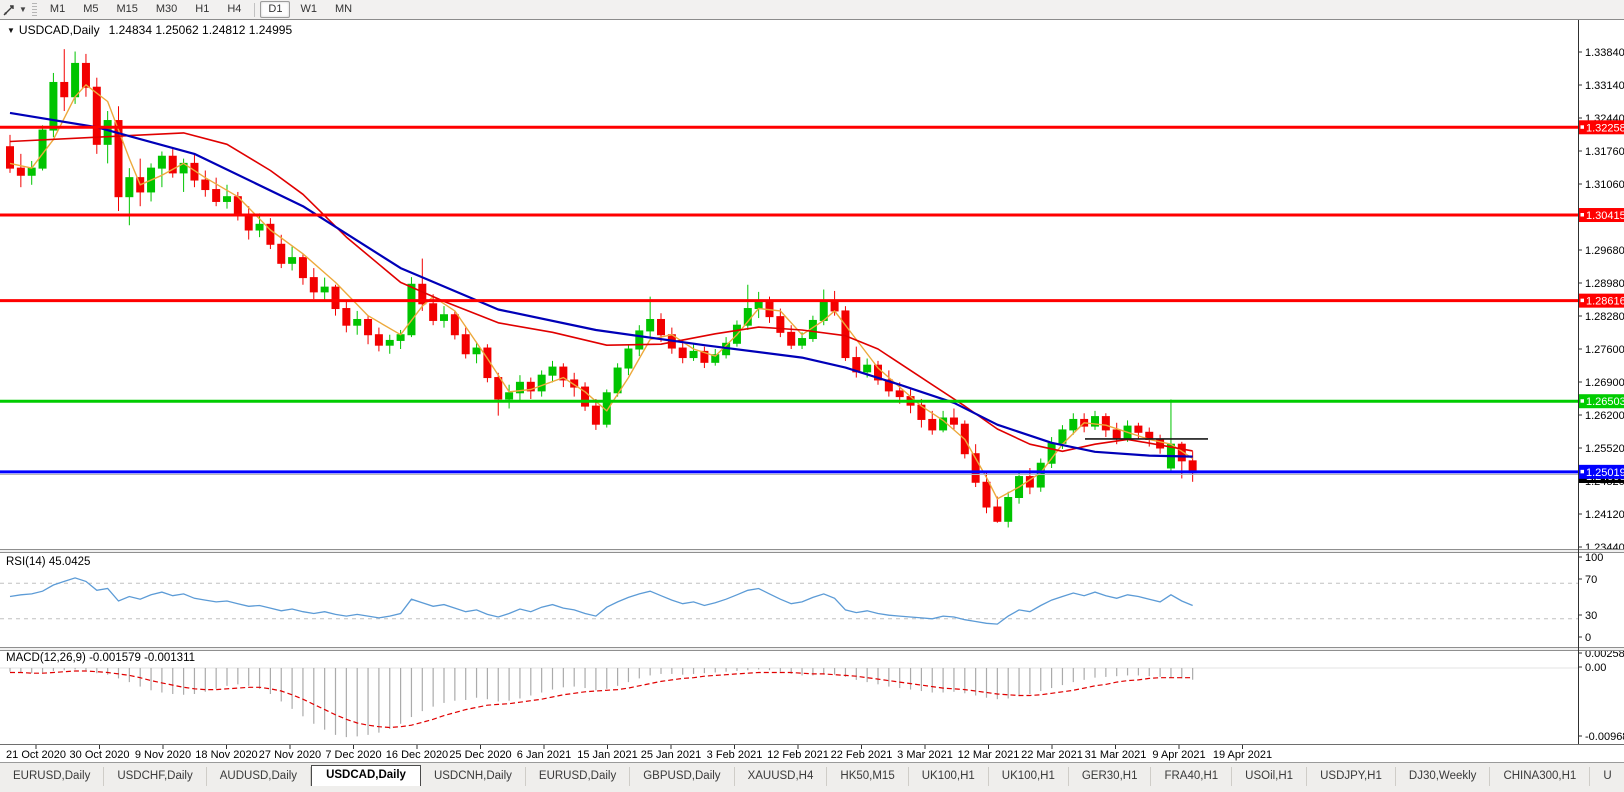 The width and height of the screenshot is (1624, 792). I want to click on timeframe-button-d1: D1, so click(275, 9).